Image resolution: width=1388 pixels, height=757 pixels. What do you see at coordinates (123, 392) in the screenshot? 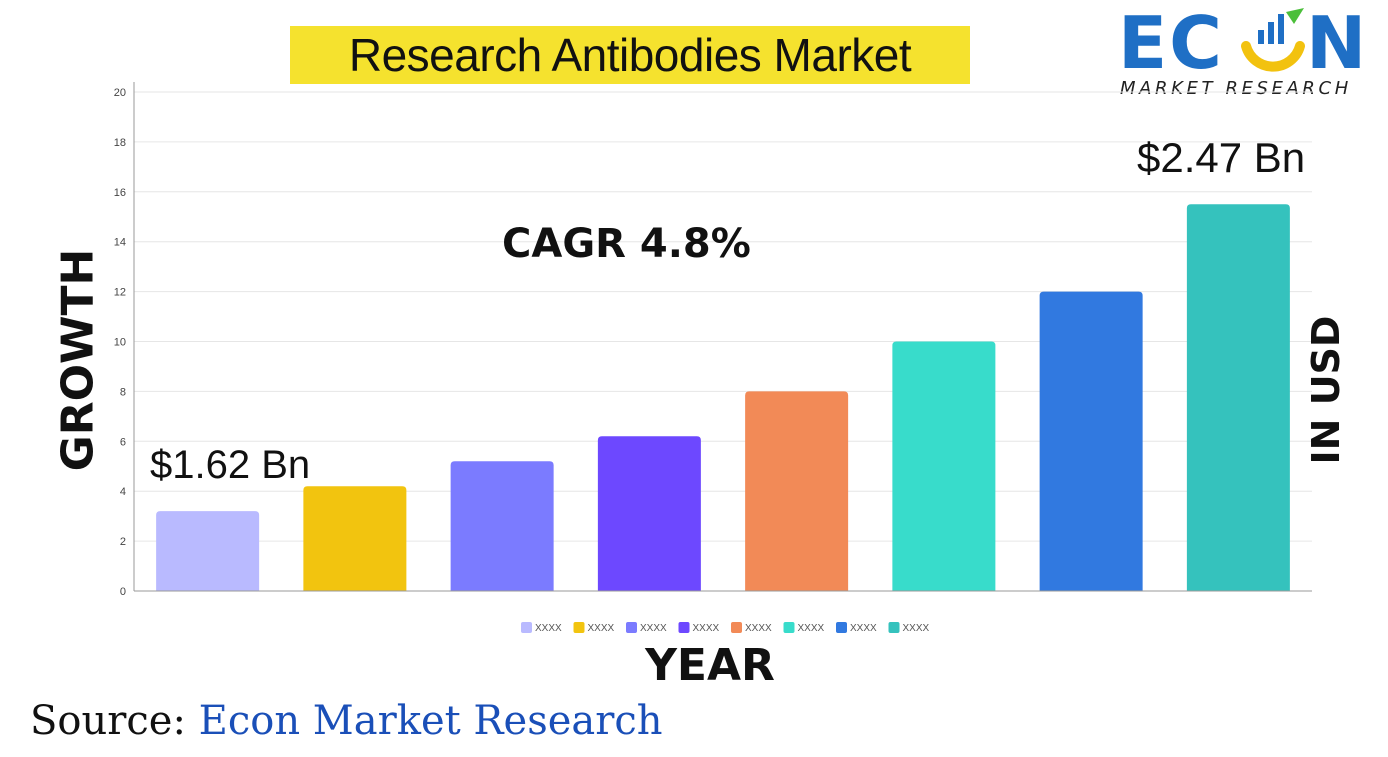
I see `y-tick-label: 8` at bounding box center [123, 392].